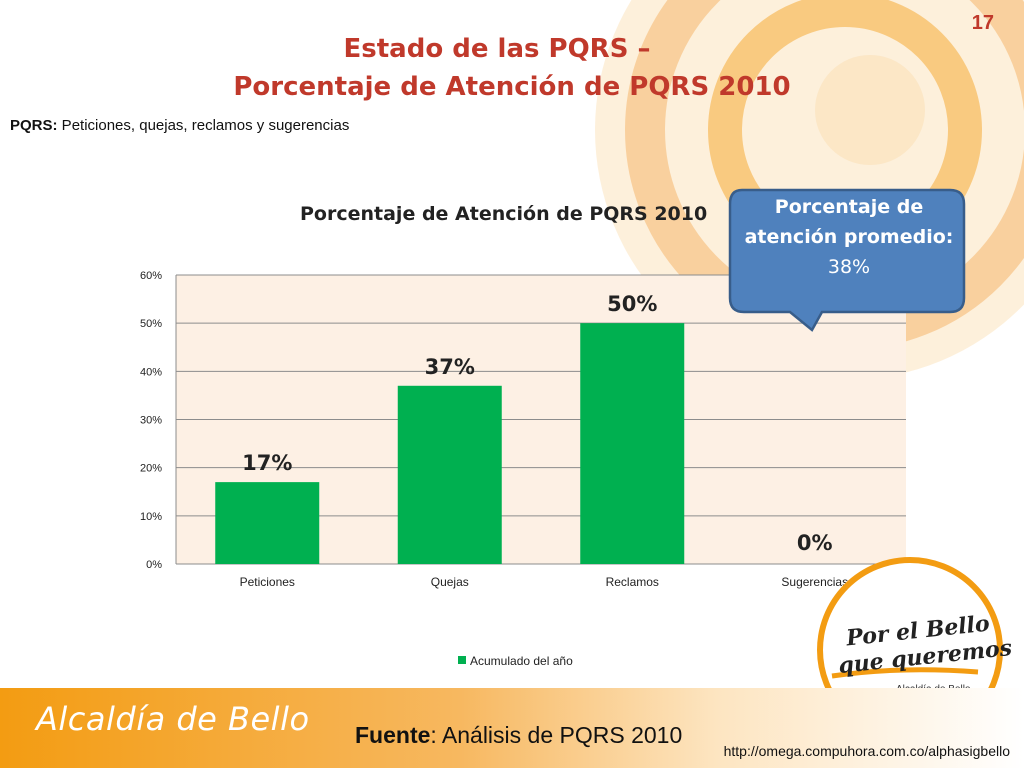 The width and height of the screenshot is (1024, 768). What do you see at coordinates (462, 660) in the screenshot?
I see `legend-swatch` at bounding box center [462, 660].